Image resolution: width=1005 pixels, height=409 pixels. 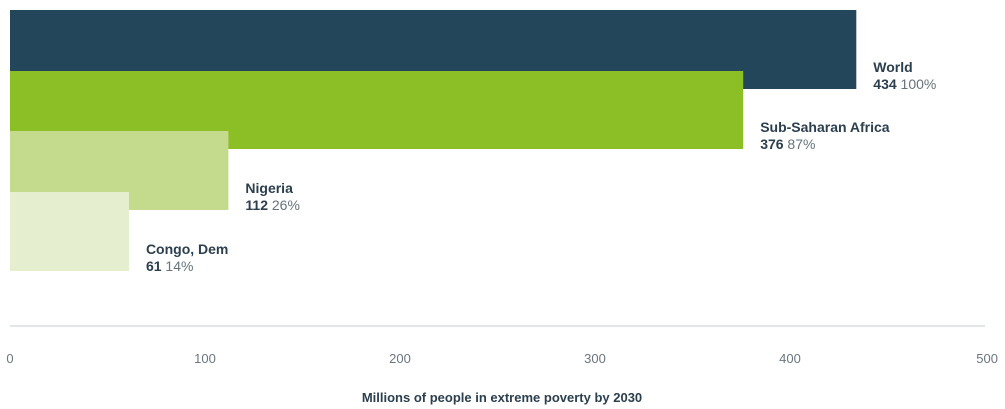 I want to click on data-label-sub-saharan-africa: 376 87%, so click(x=787, y=144).